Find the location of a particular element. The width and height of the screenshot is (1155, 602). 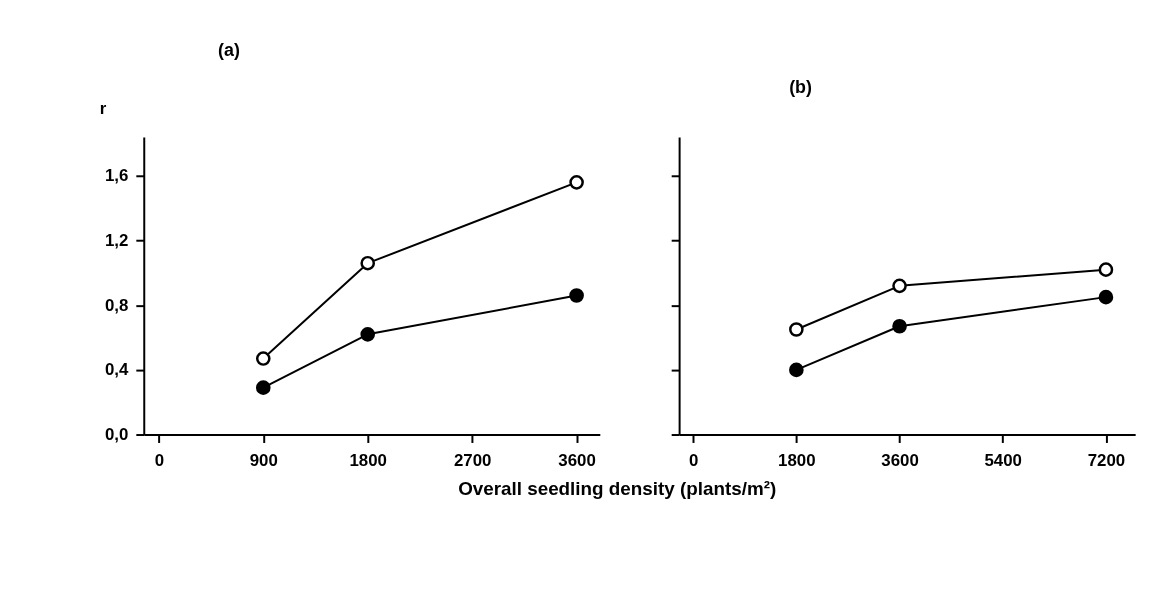

chart-title: (b) is located at coordinates (800, 87).